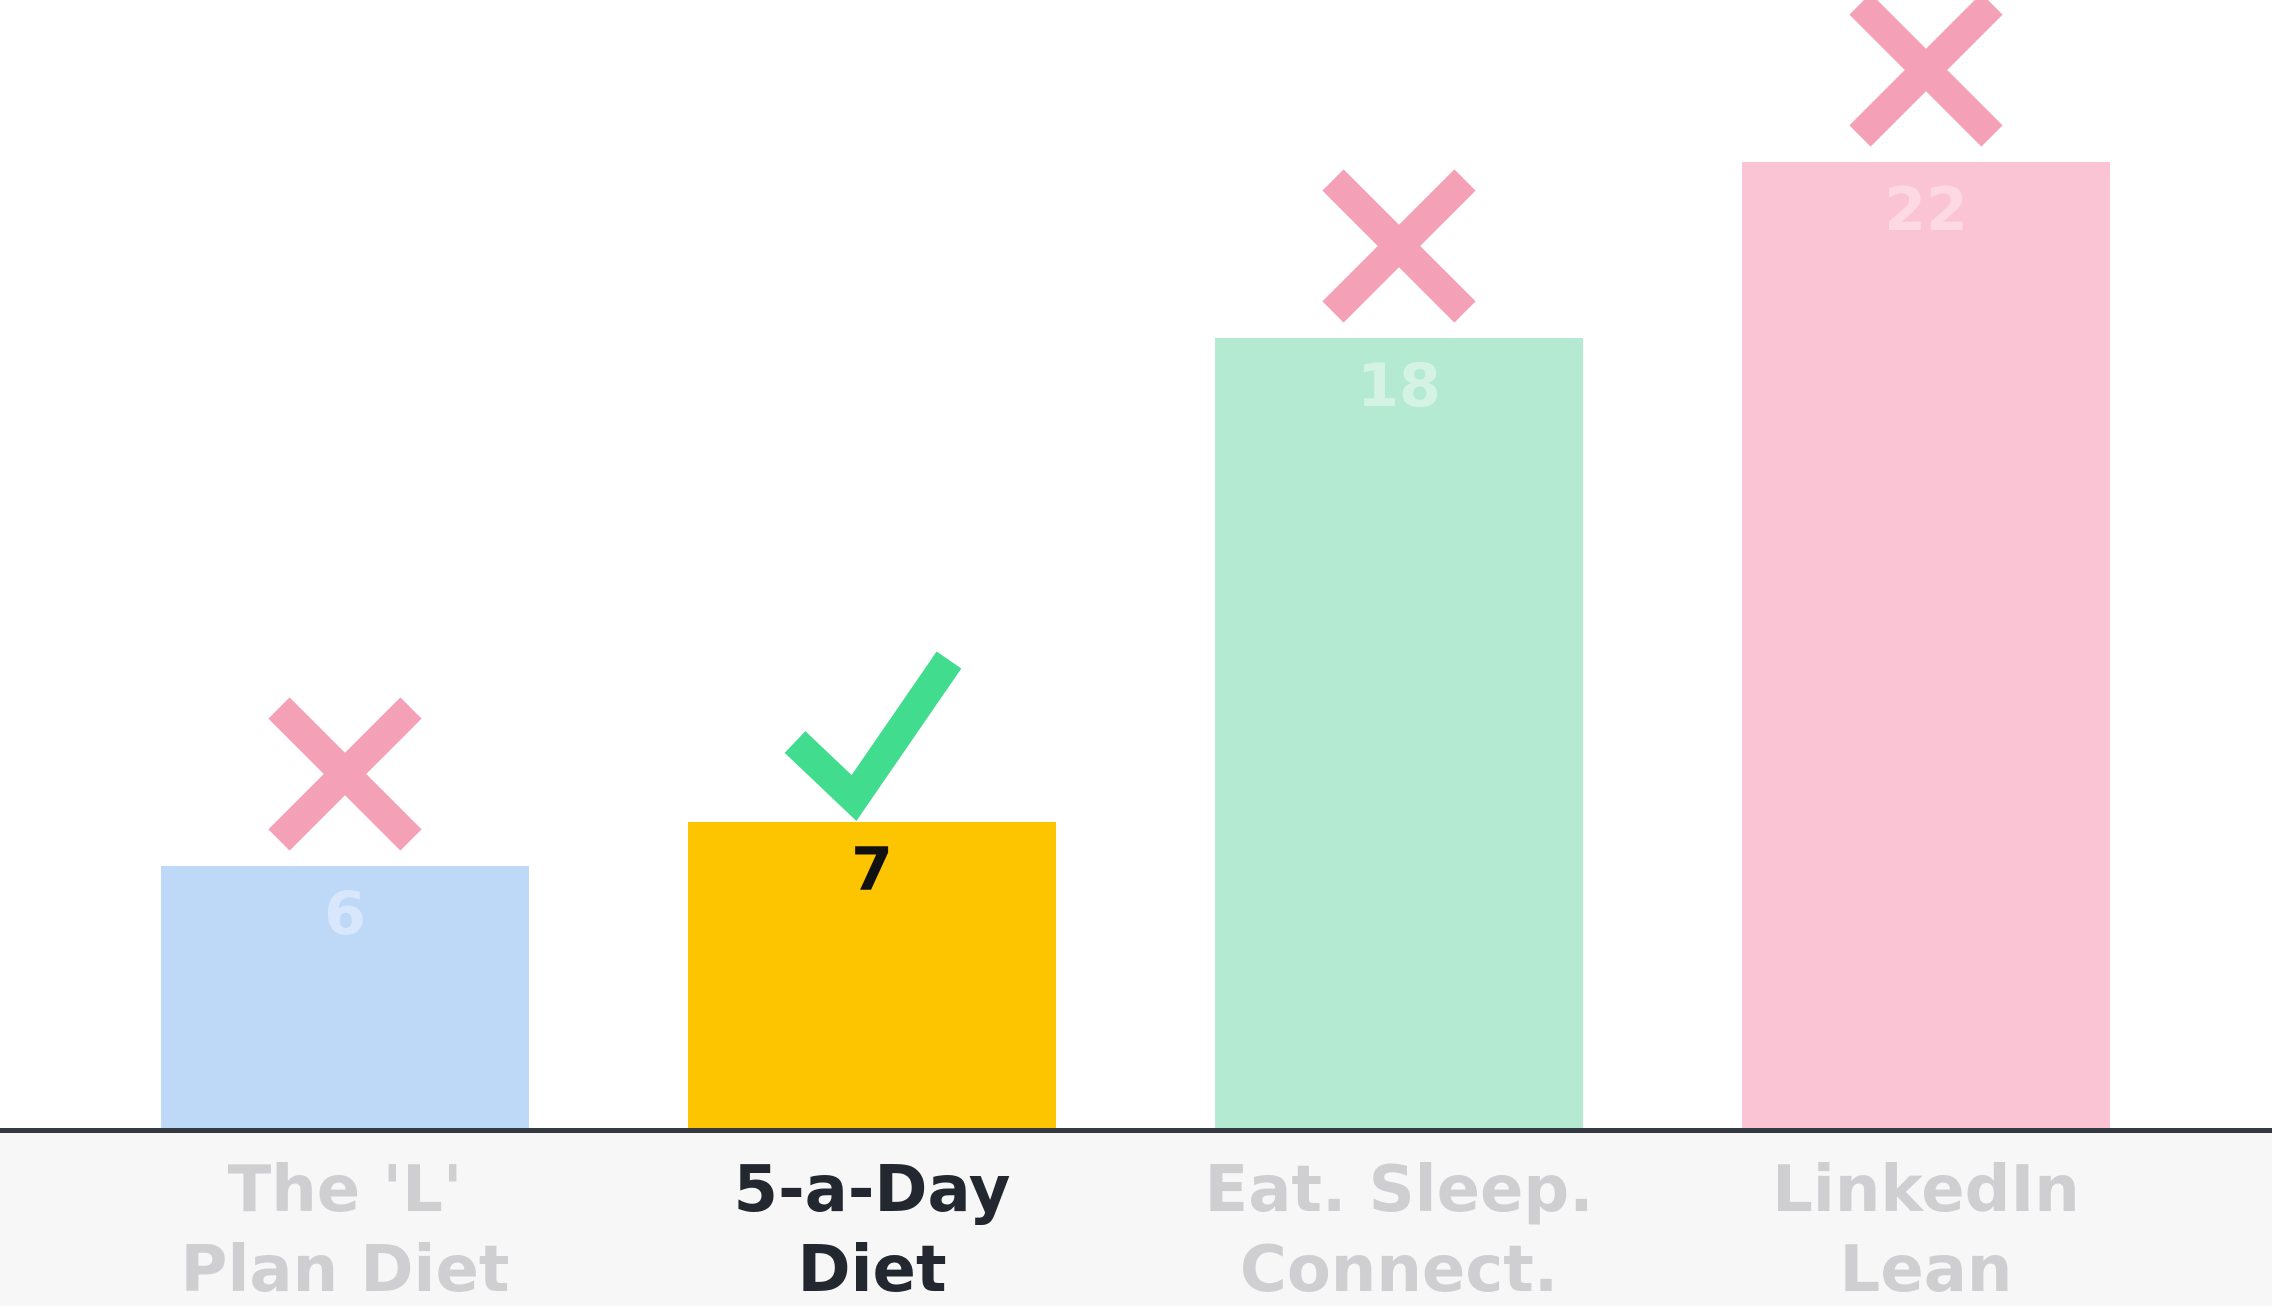  Describe the element at coordinates (873, 736) in the screenshot. I see `check-mark-icon` at that location.